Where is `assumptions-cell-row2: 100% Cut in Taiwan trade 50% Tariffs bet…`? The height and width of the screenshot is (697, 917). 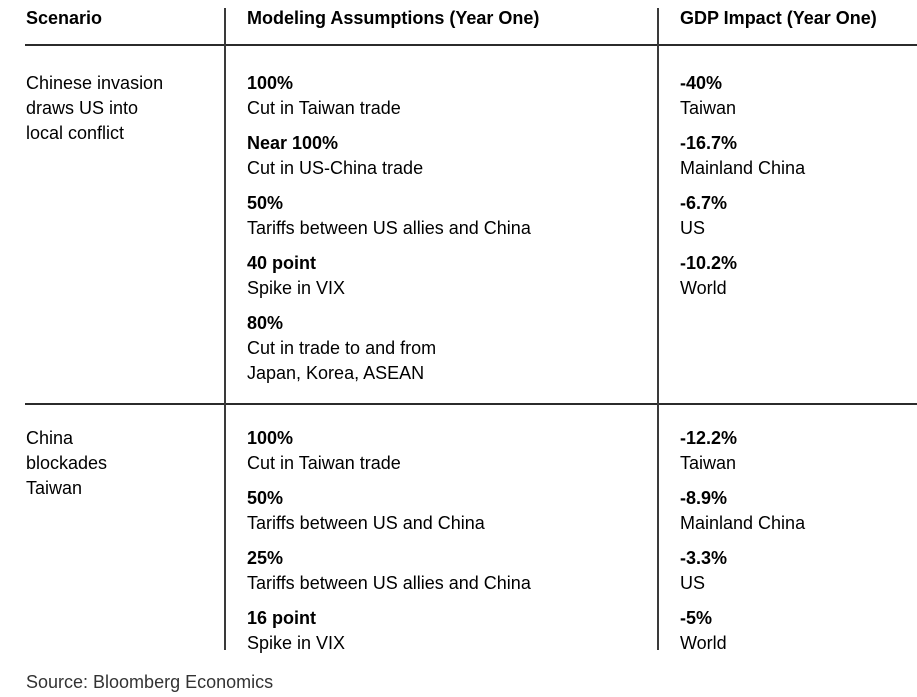
assumptions-cell-row2: 100% Cut in Taiwan trade 50% Tariffs bet… is located at coordinates (447, 541).